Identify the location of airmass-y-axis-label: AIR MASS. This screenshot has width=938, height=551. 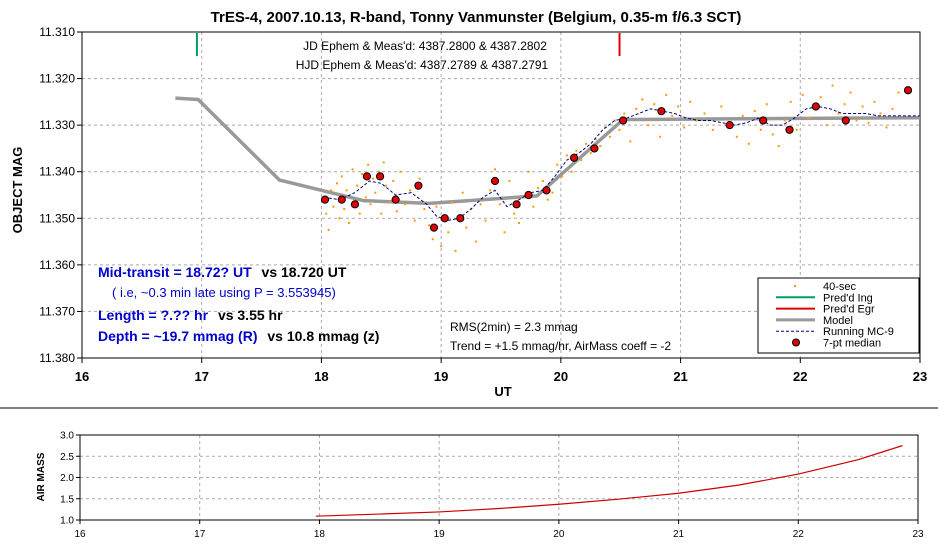
(41, 476).